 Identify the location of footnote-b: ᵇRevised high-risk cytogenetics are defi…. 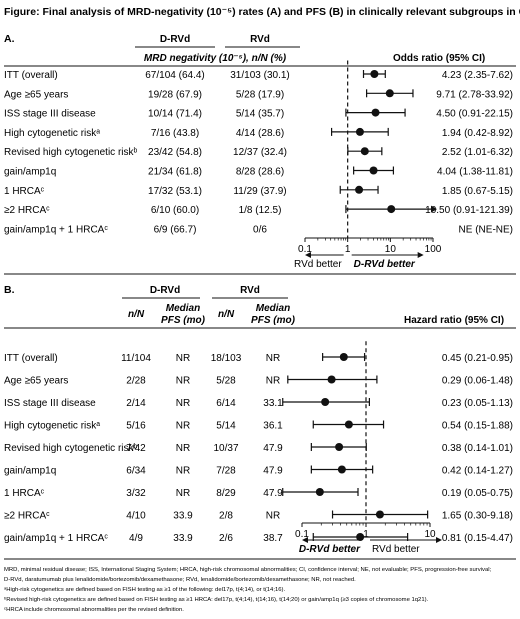
(216, 599).